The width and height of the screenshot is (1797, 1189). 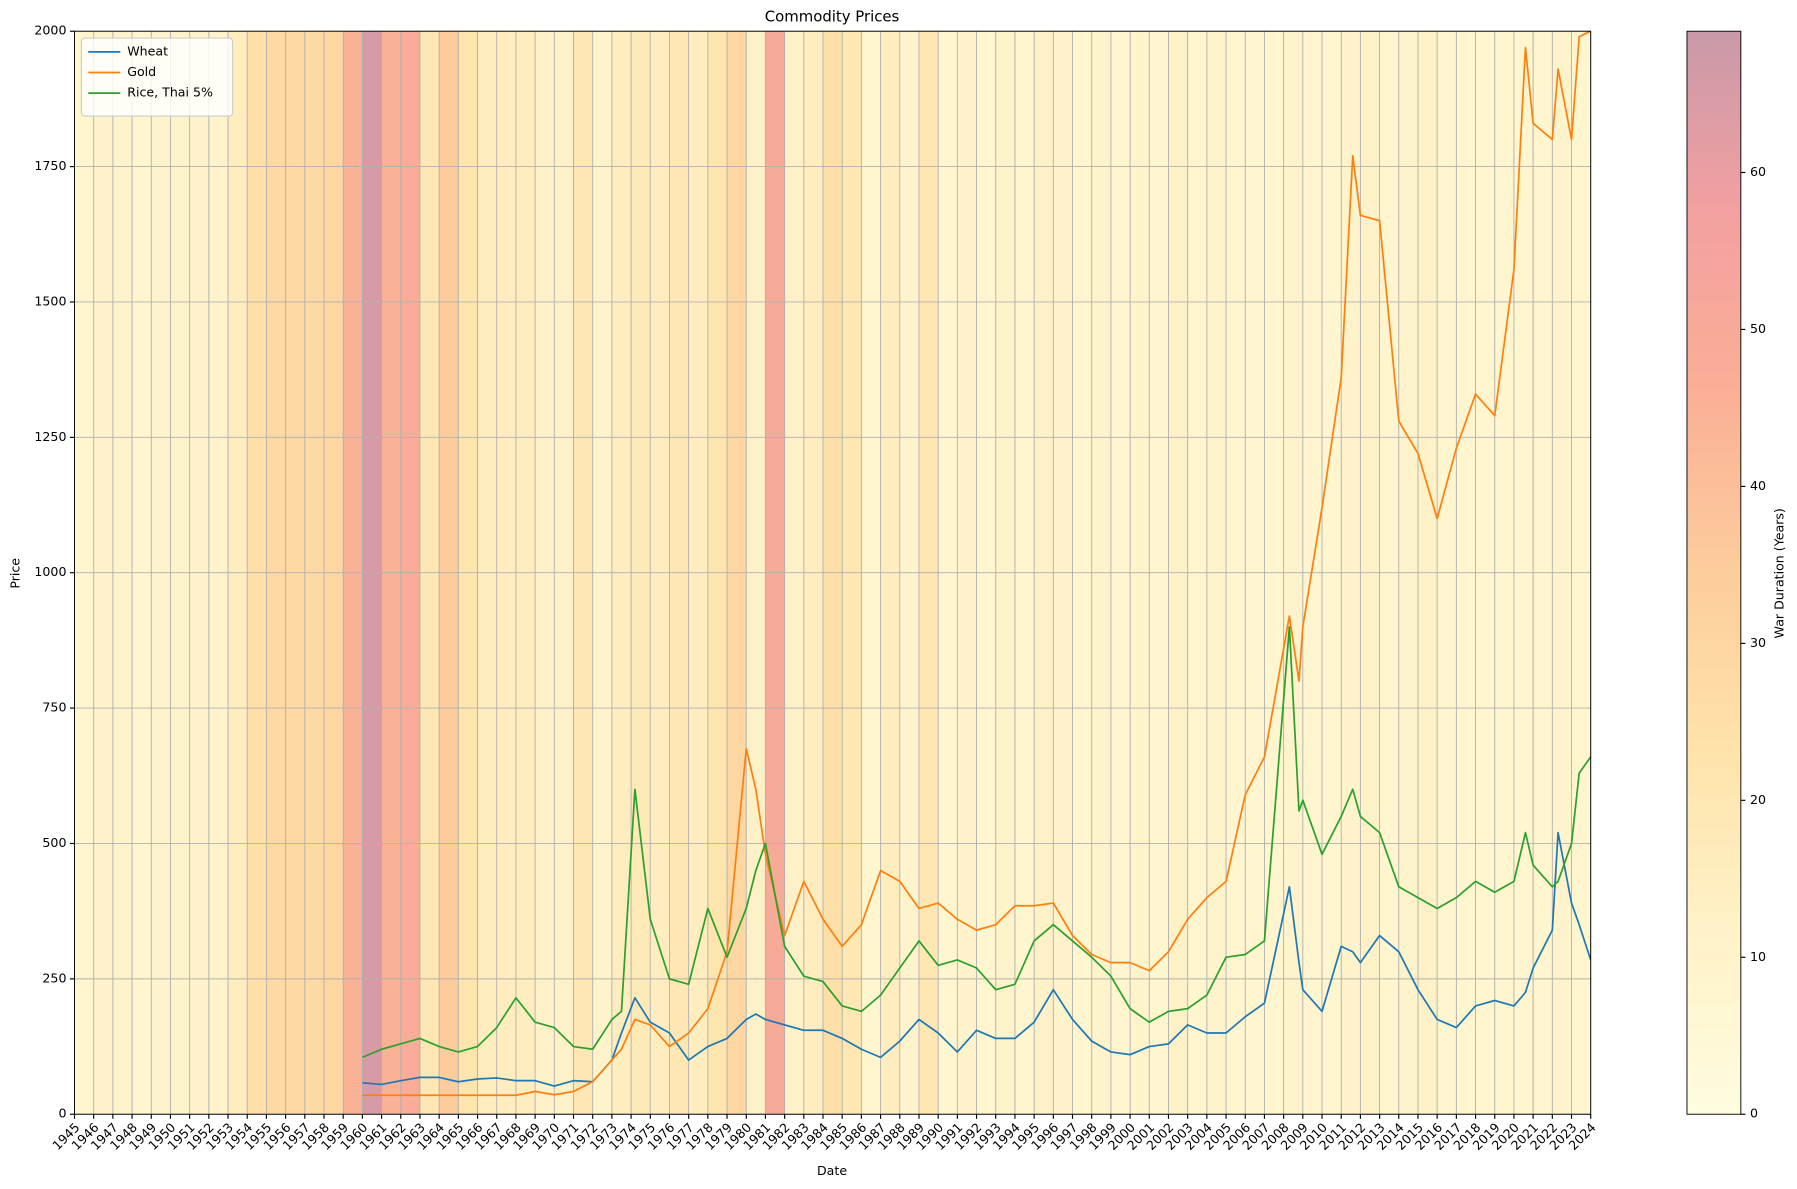 I want to click on y-tick-label: 1750, so click(x=50, y=165).